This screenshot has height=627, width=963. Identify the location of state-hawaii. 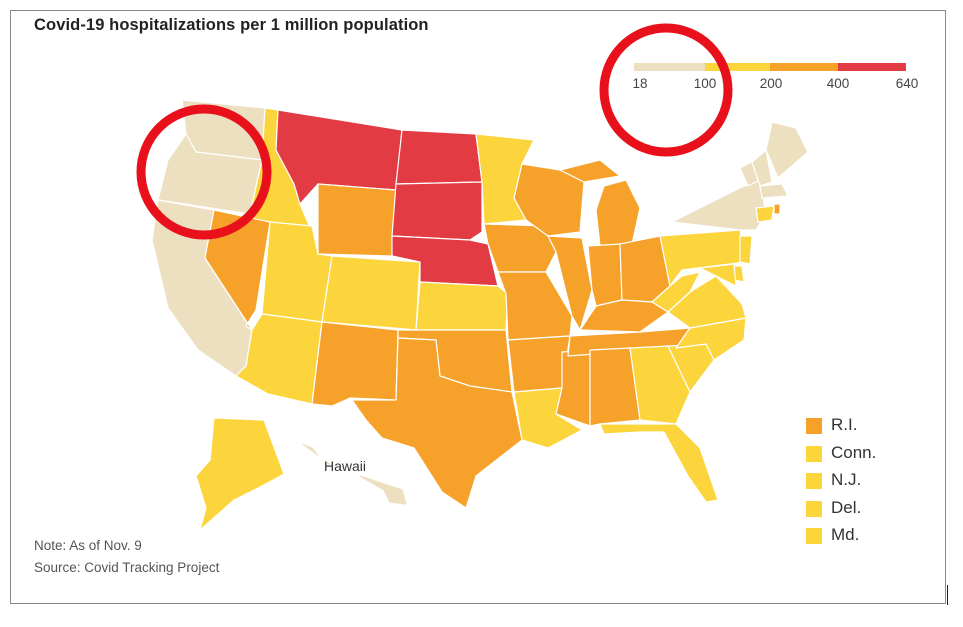
(354, 474).